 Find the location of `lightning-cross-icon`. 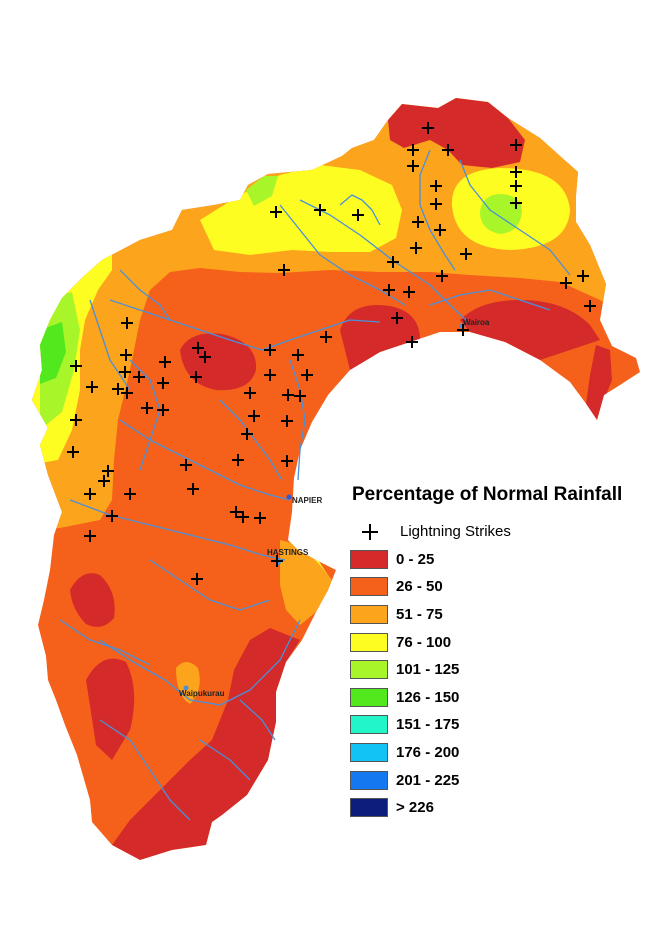

lightning-cross-icon is located at coordinates (370, 532).